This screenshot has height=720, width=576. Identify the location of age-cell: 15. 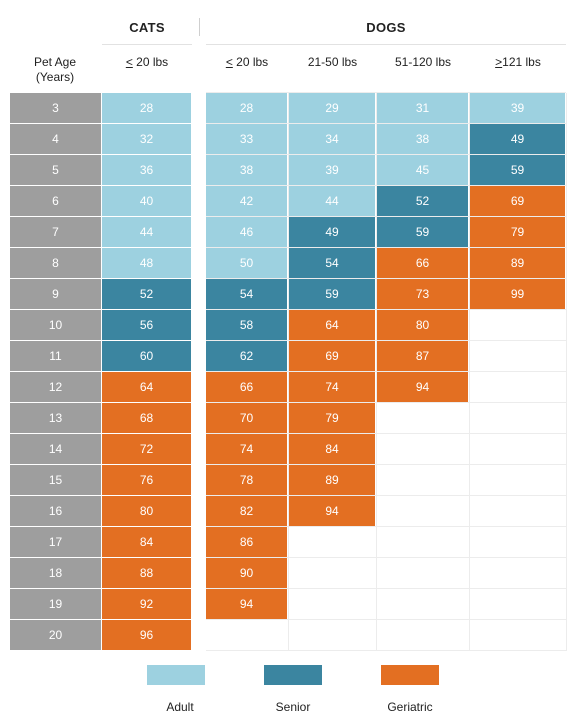
(55, 480).